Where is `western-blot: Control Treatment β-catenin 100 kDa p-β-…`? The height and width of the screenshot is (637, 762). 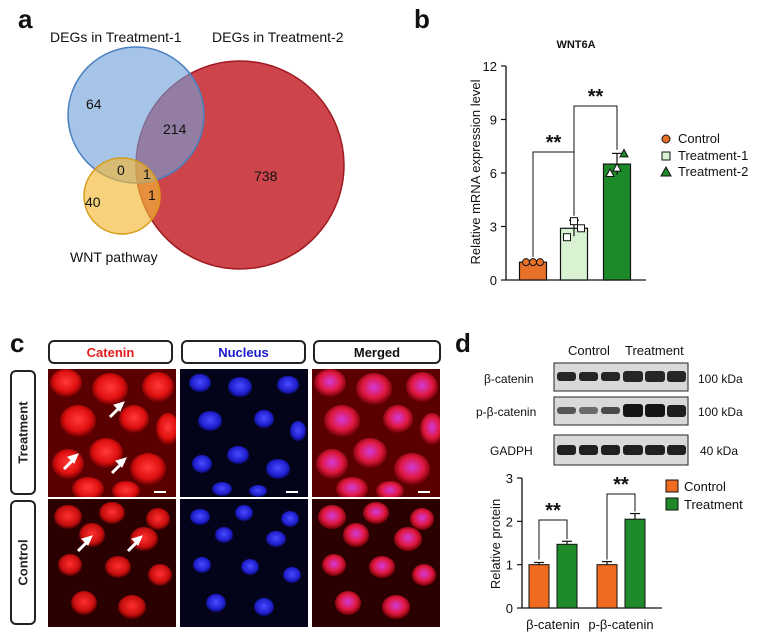
western-blot: Control Treatment β-catenin 100 kDa p-β-… is located at coordinates (609, 404).